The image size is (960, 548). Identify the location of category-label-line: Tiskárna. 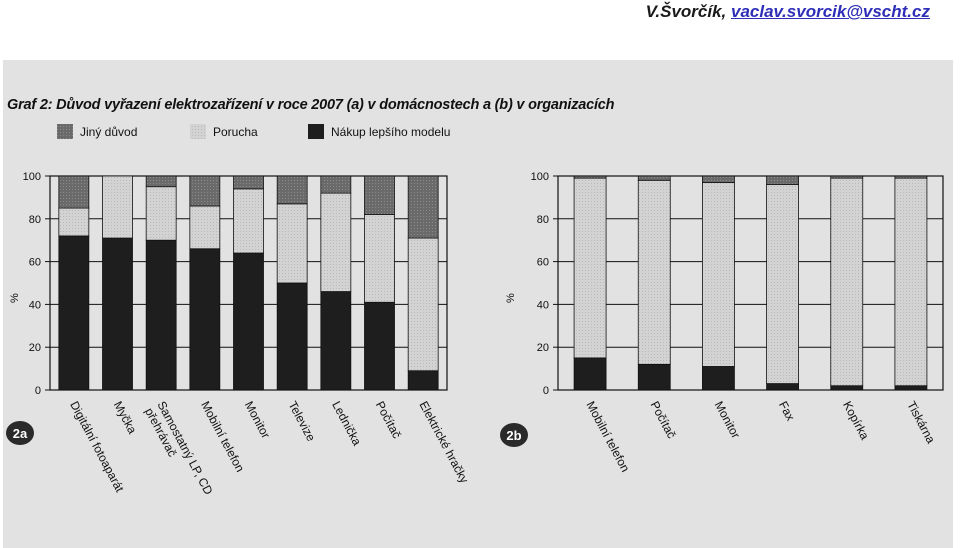
(921, 422).